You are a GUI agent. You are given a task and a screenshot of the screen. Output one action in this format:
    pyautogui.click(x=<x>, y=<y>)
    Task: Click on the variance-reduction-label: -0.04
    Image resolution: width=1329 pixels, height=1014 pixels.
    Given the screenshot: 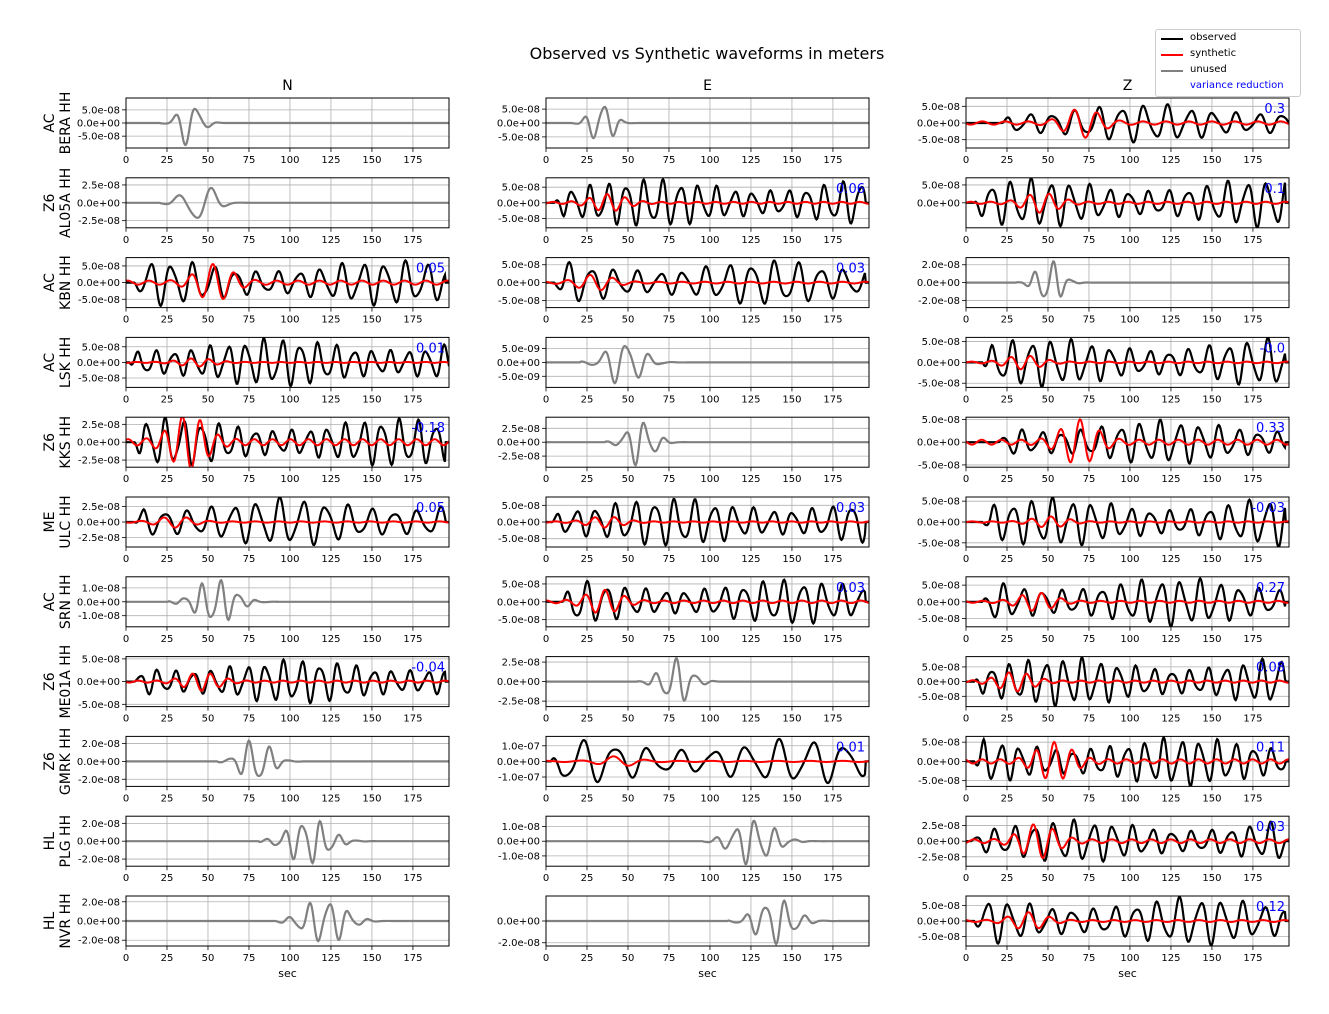 What is the action you would take?
    pyautogui.click(x=428, y=668)
    